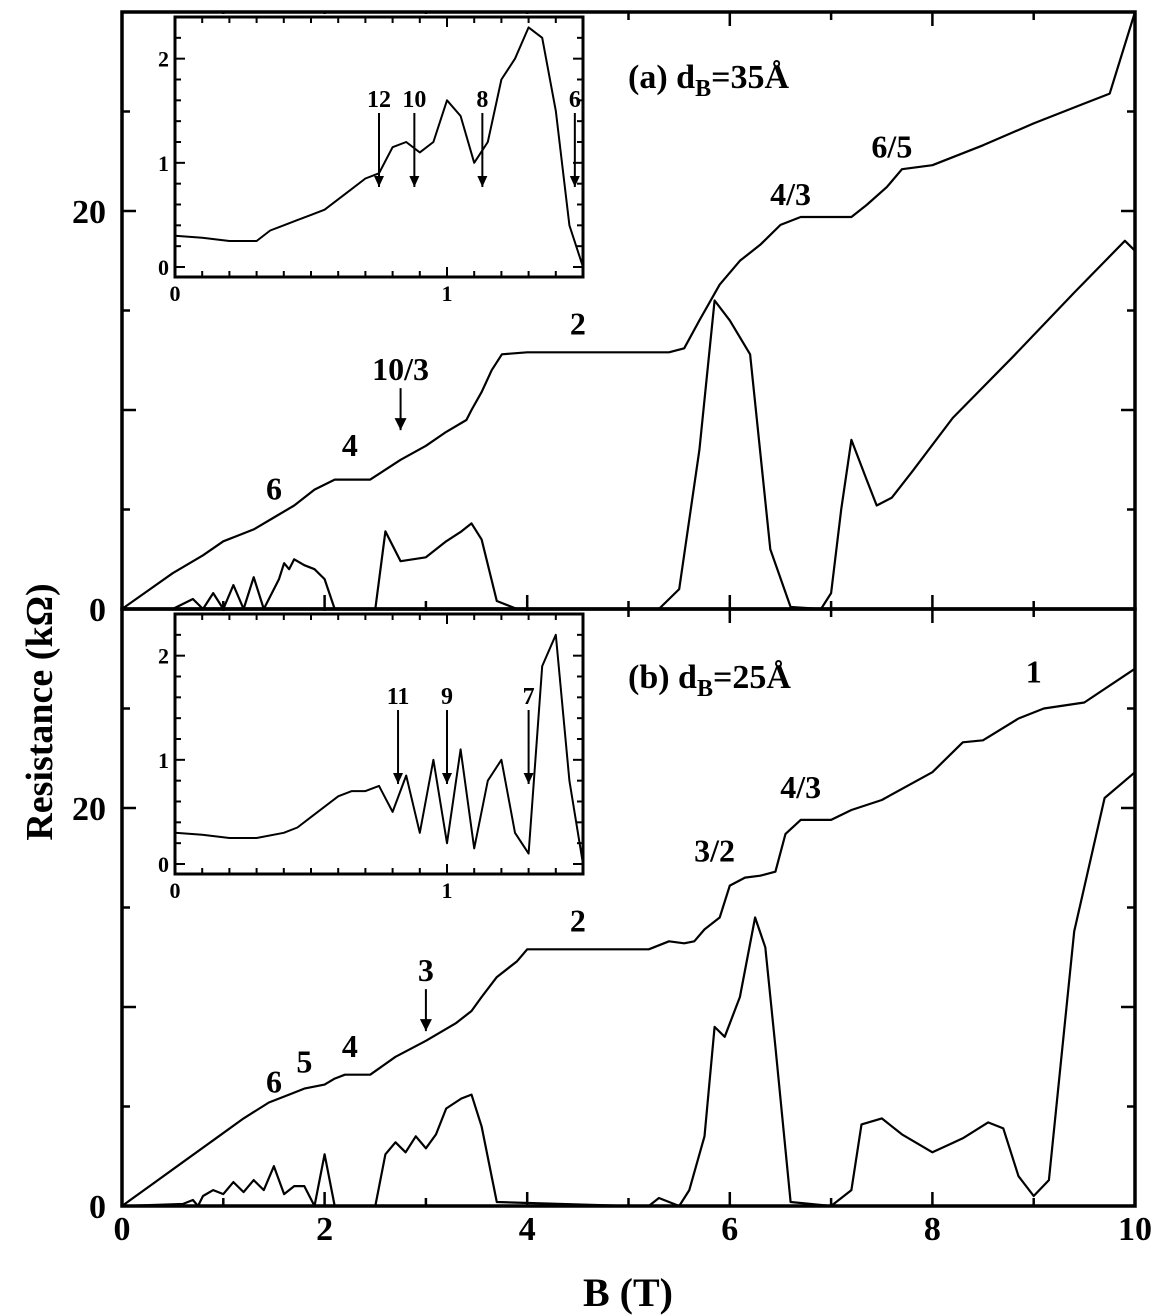 The width and height of the screenshot is (1163, 1316). I want to click on inset-arrow-label: 10, so click(414, 100).